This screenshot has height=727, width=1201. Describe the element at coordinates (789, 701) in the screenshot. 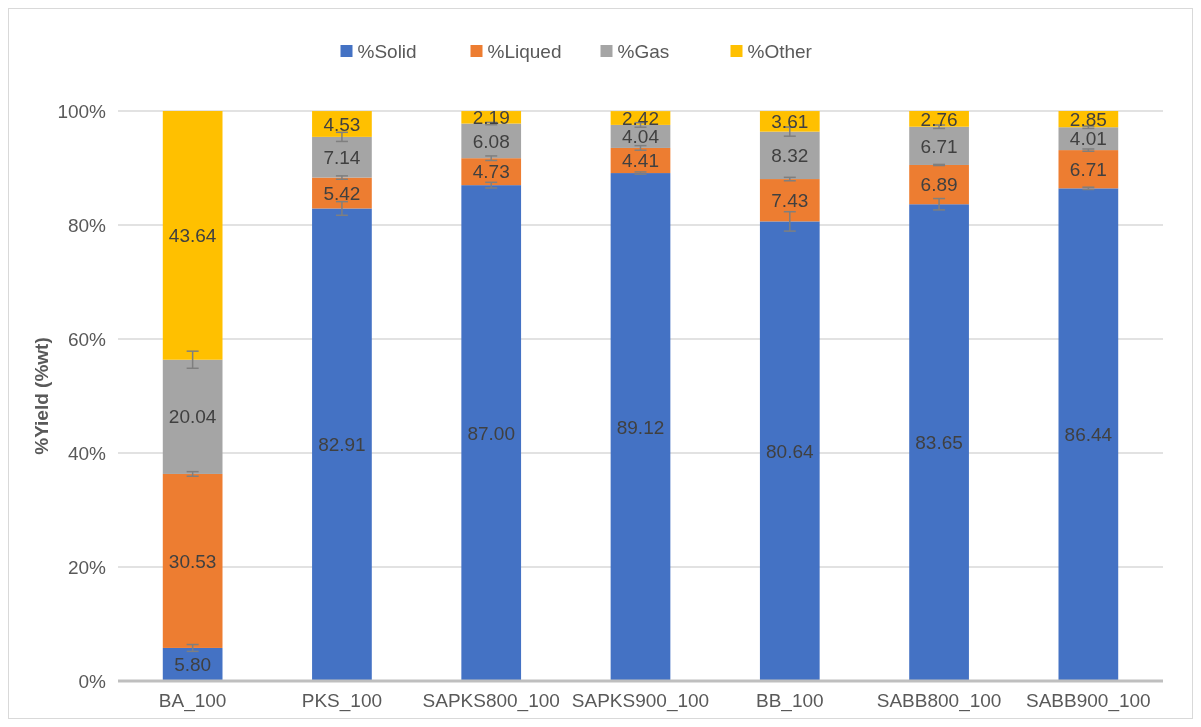

I see `x-tick-label: BB_100` at that location.